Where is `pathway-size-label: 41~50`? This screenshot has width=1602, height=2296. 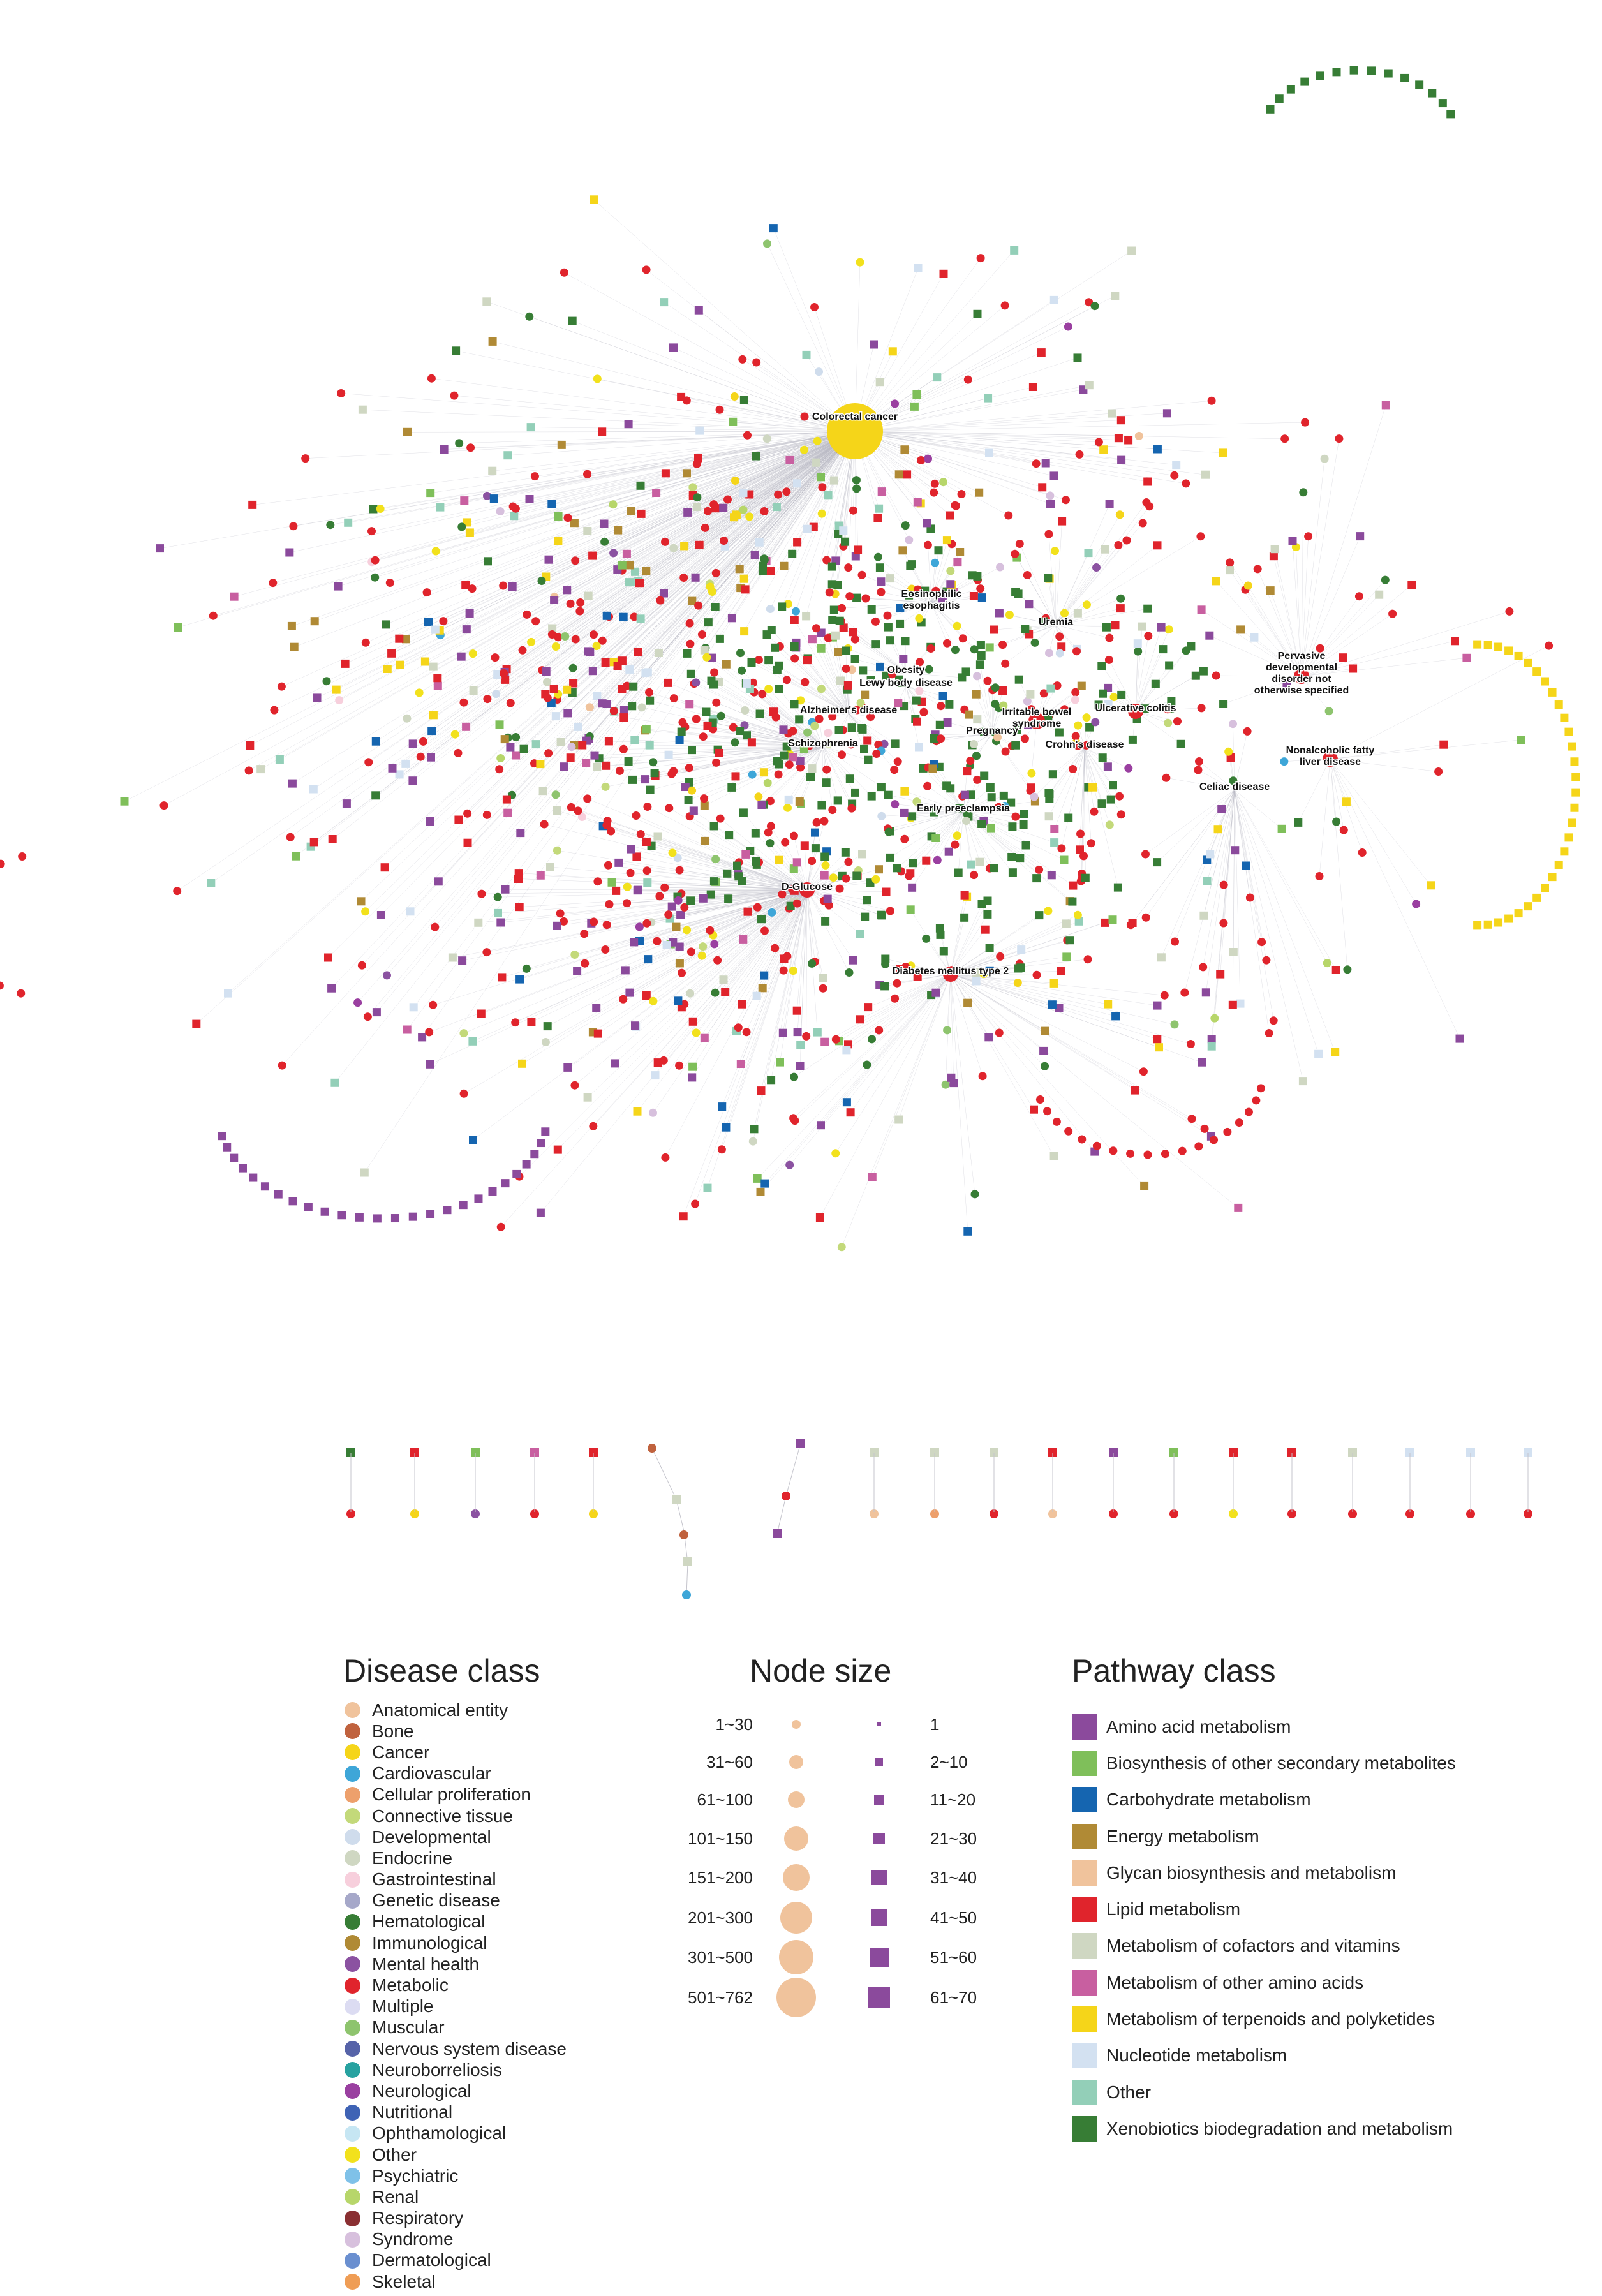 pathway-size-label: 41~50 is located at coordinates (954, 1917).